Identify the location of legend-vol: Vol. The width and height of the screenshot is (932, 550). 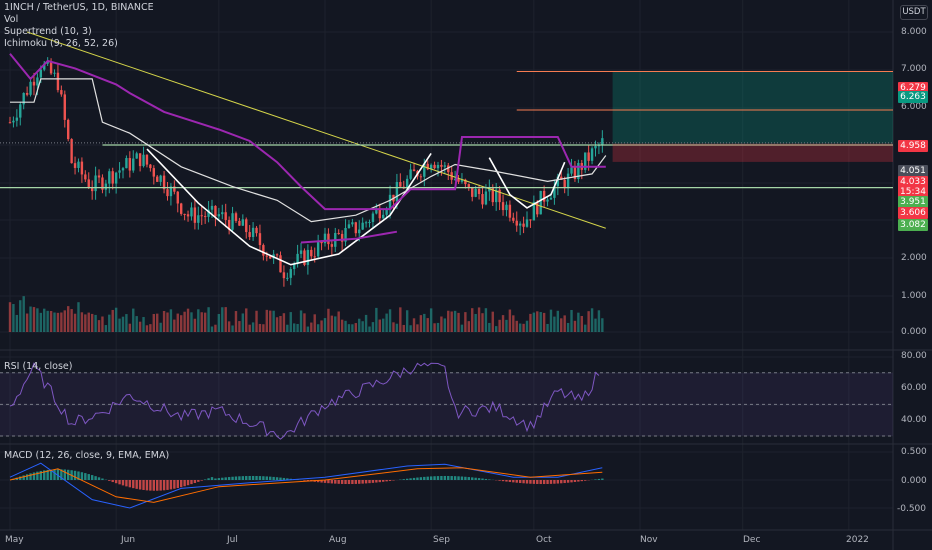
(11, 19).